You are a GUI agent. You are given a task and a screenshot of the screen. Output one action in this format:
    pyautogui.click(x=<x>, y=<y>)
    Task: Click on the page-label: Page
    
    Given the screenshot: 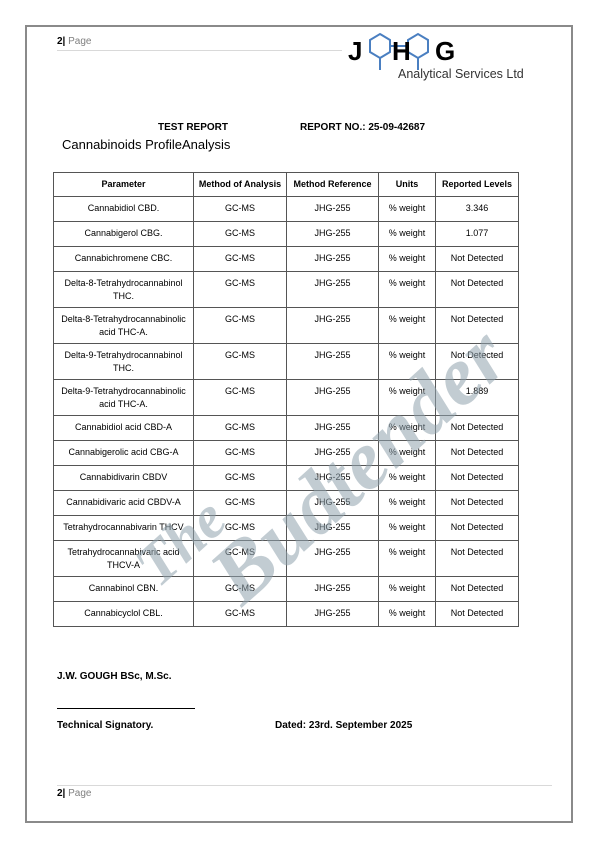 What is the action you would take?
    pyautogui.click(x=80, y=41)
    